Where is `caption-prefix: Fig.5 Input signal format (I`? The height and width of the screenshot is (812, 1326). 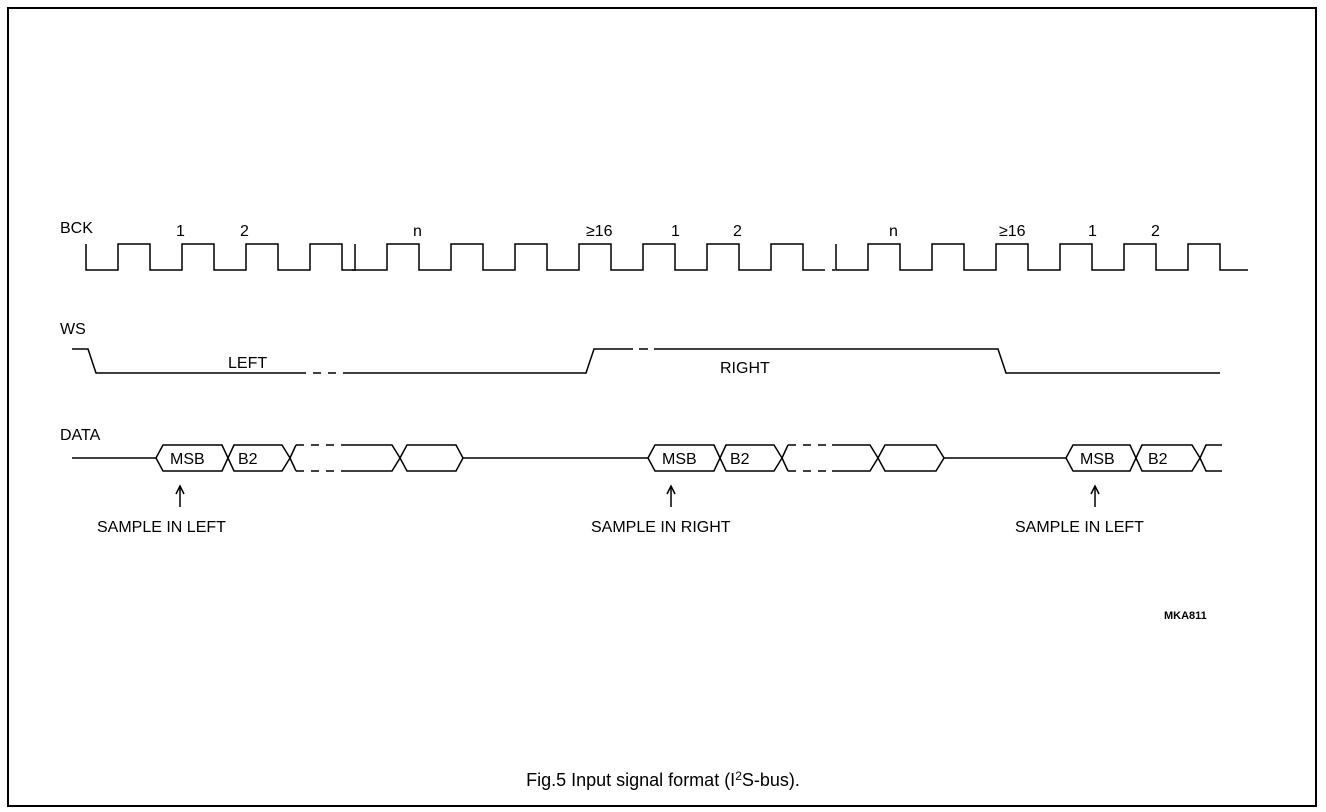 caption-prefix: Fig.5 Input signal format (I is located at coordinates (631, 780).